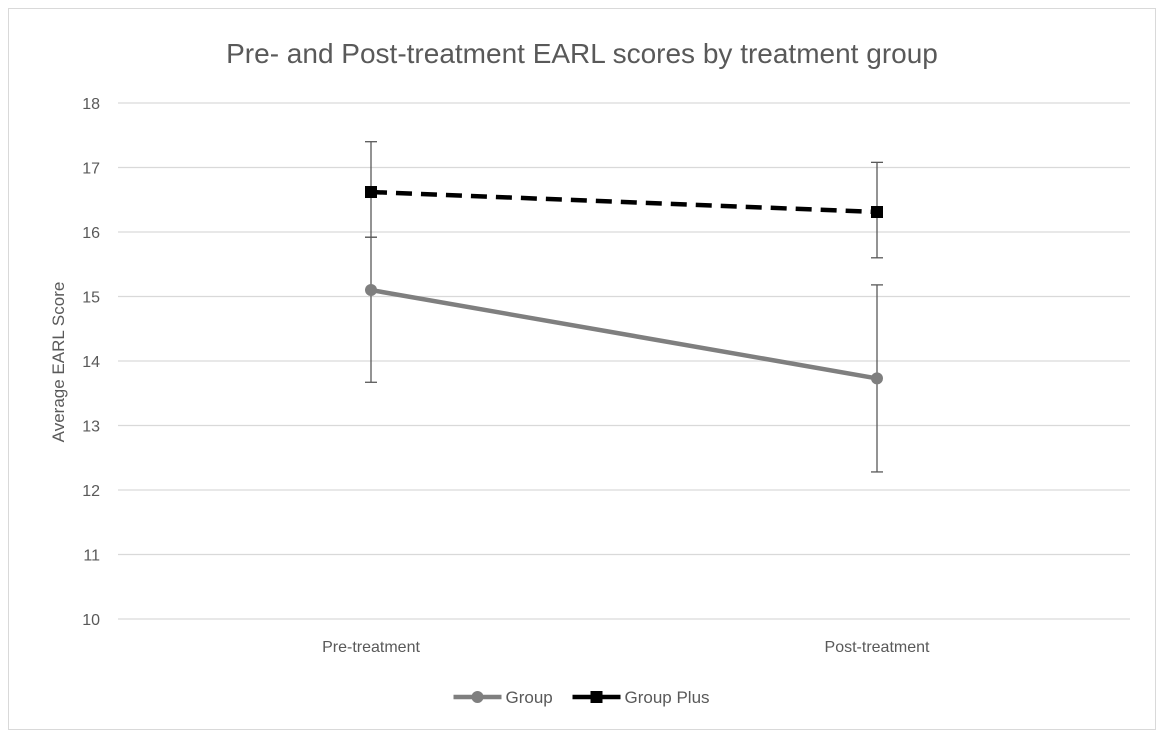 The width and height of the screenshot is (1157, 732). What do you see at coordinates (91, 104) in the screenshot?
I see `y-tick-label-18: 18` at bounding box center [91, 104].